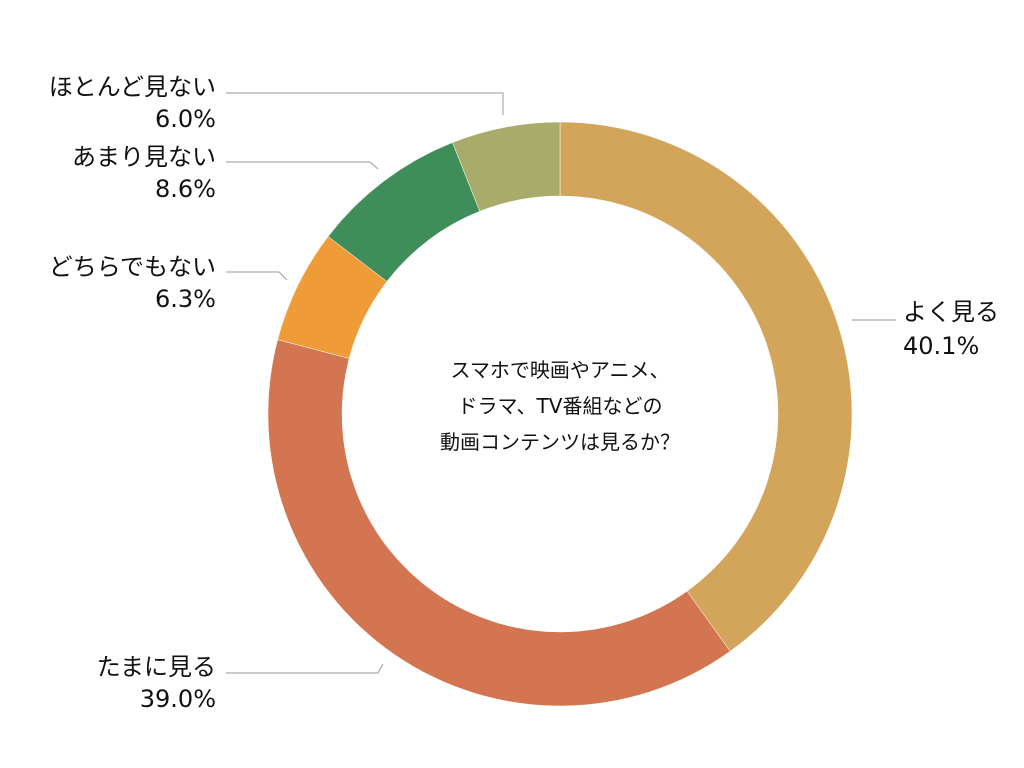 The image size is (1024, 768). Describe the element at coordinates (560, 370) in the screenshot. I see `chart-title-line-1: スマホで映画やアニメ、` at that location.